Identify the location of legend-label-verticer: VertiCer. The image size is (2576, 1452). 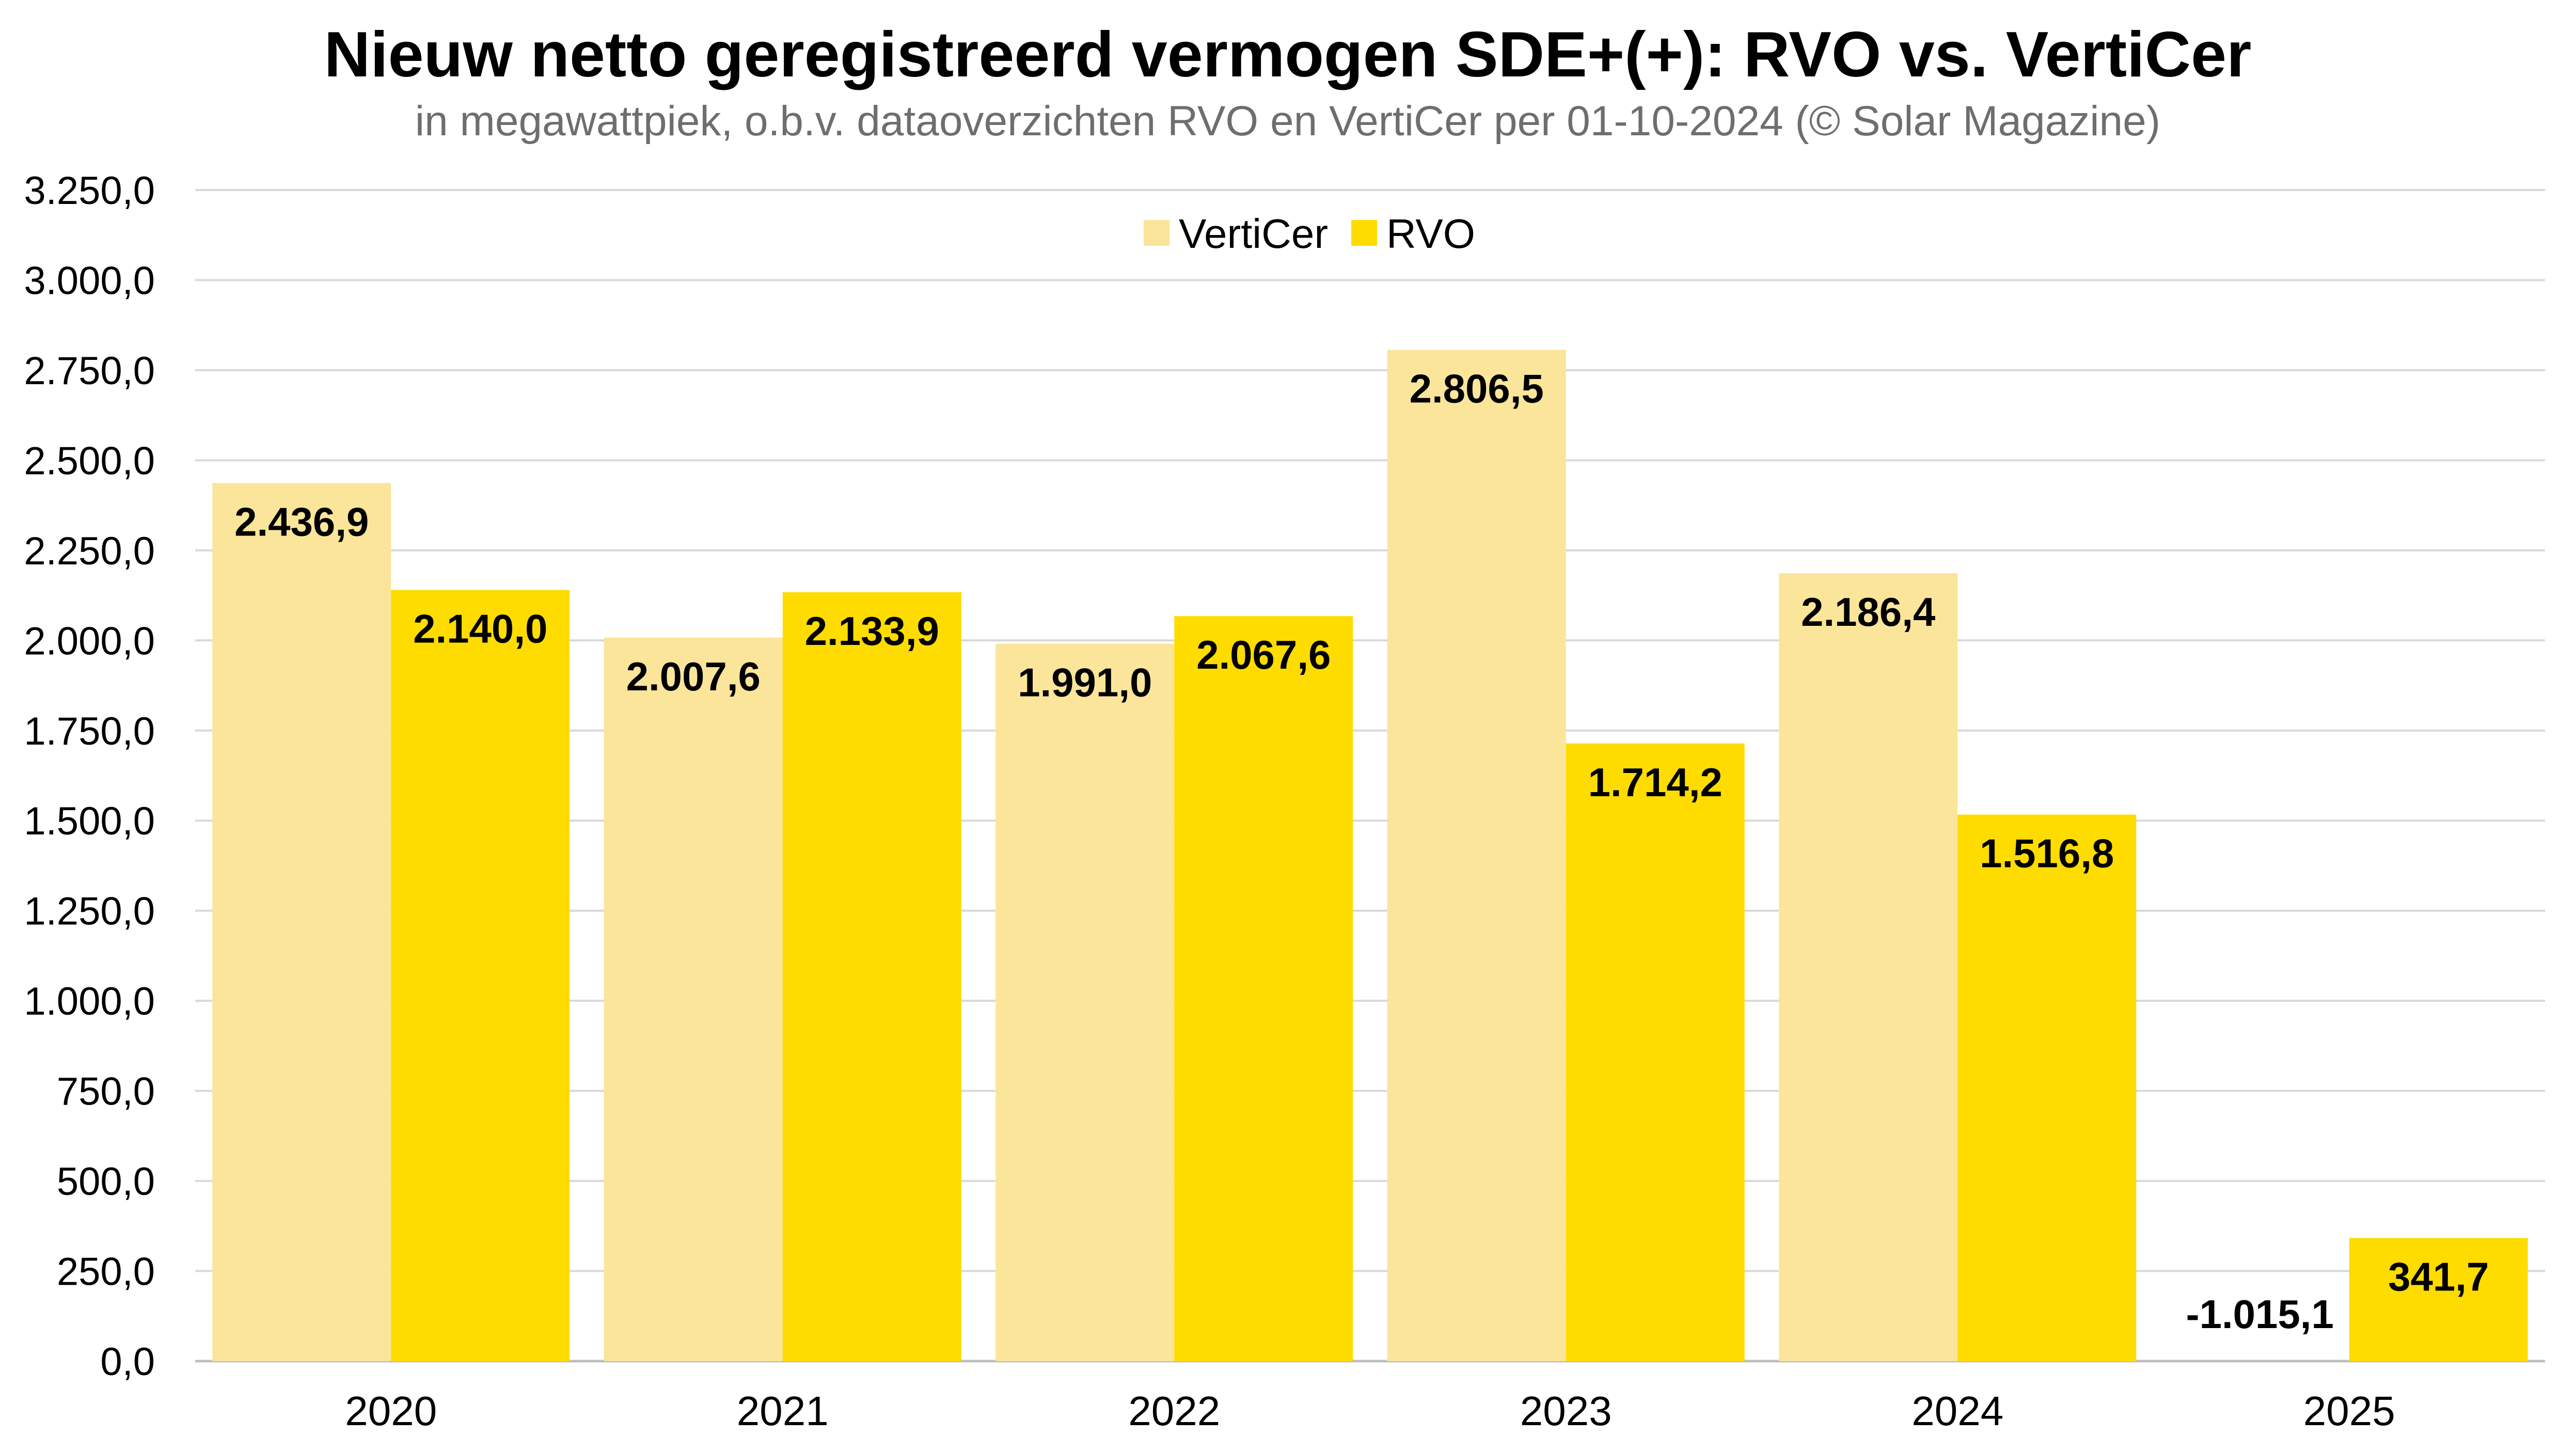
(1253, 234).